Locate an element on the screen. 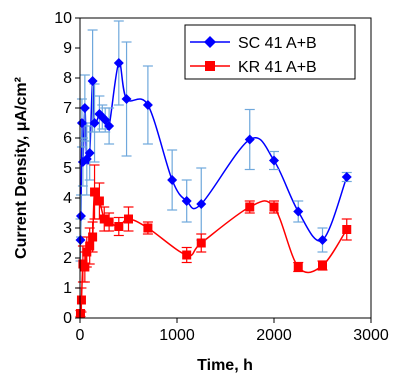 This screenshot has height=380, width=394. y-ticks: 0 1 2 3 4 5 6 7 8 9 10 is located at coordinates (67, 168).